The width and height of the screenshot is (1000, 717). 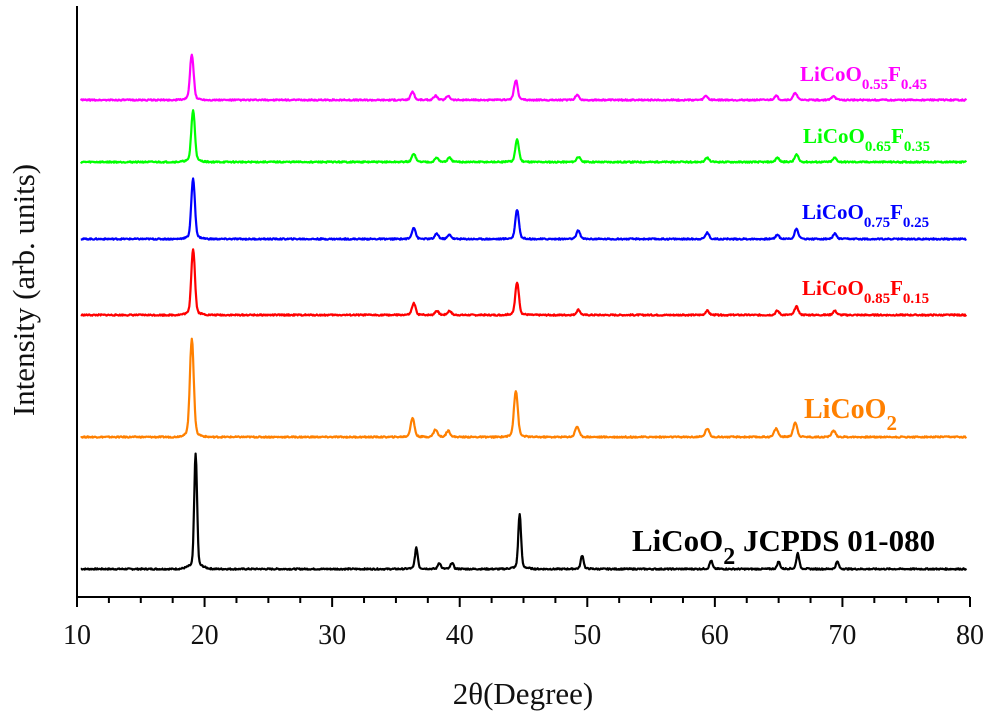 I want to click on label-text: JCPDS 01-080, so click(x=835, y=540).